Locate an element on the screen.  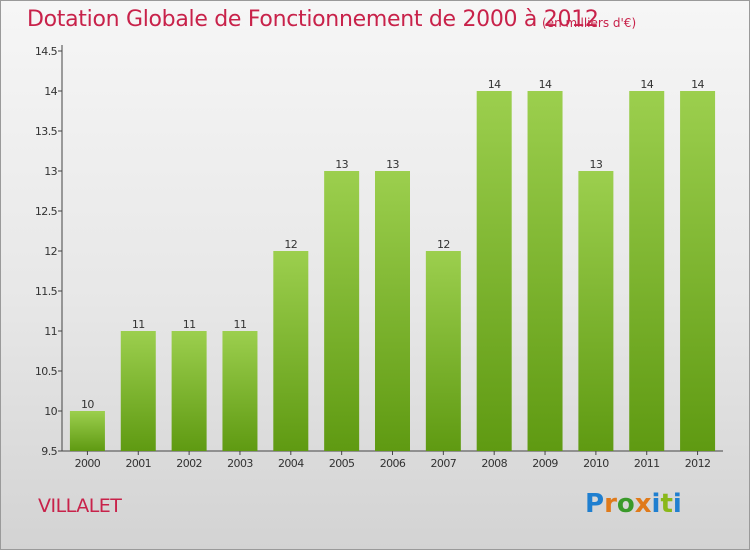
logo-letter: x is located at coordinates (643, 504).